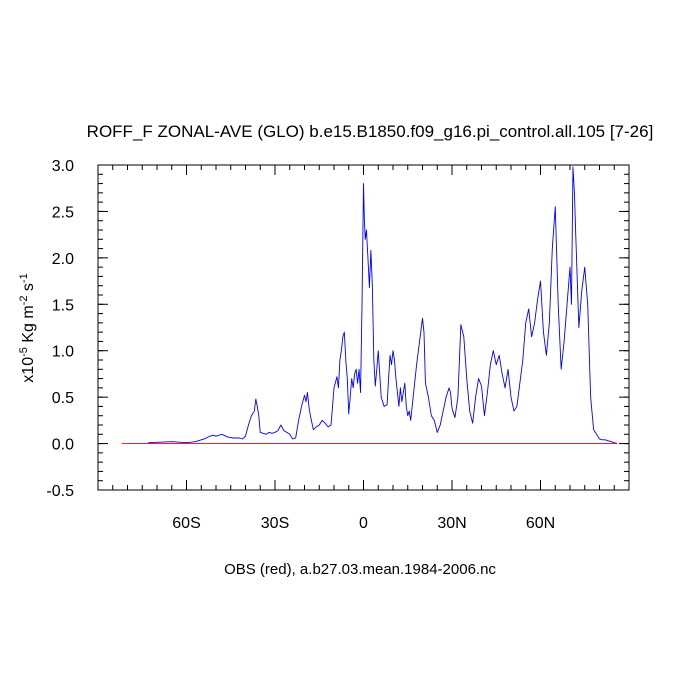 The width and height of the screenshot is (700, 700). What do you see at coordinates (63, 352) in the screenshot?
I see `y-tick-label: 1.0` at bounding box center [63, 352].